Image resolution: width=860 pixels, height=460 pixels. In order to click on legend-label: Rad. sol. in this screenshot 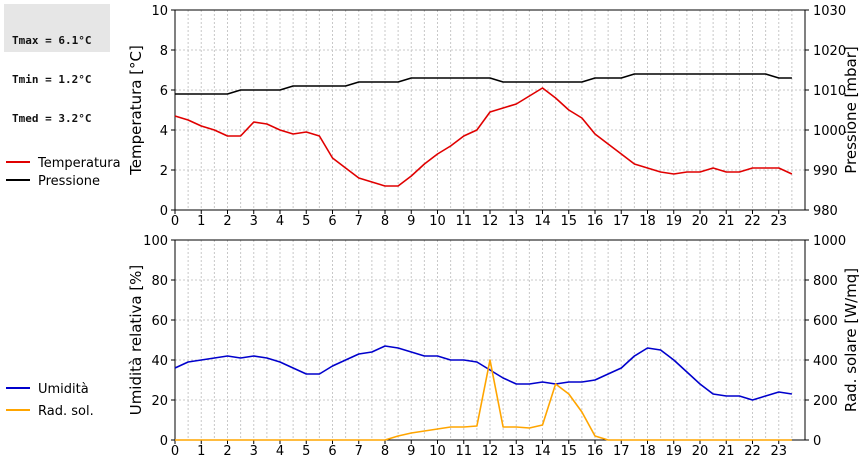, I will do `click(66, 411)`.